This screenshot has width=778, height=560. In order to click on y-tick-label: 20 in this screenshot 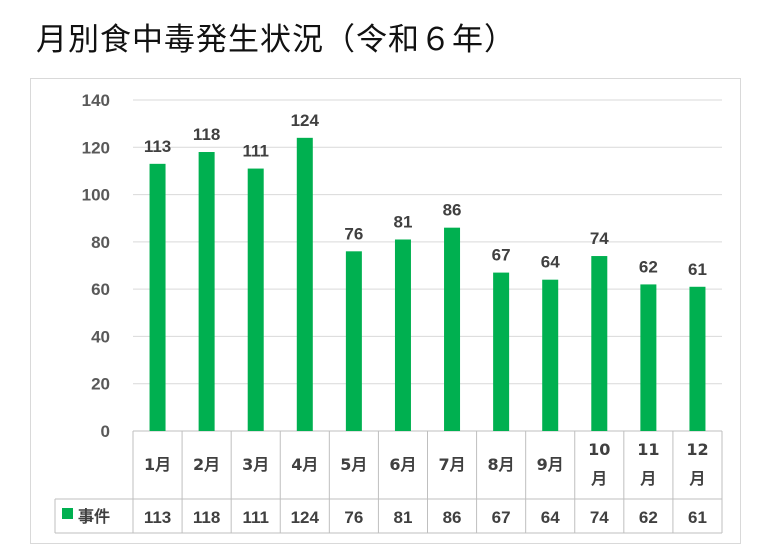, I will do `click(100, 384)`.